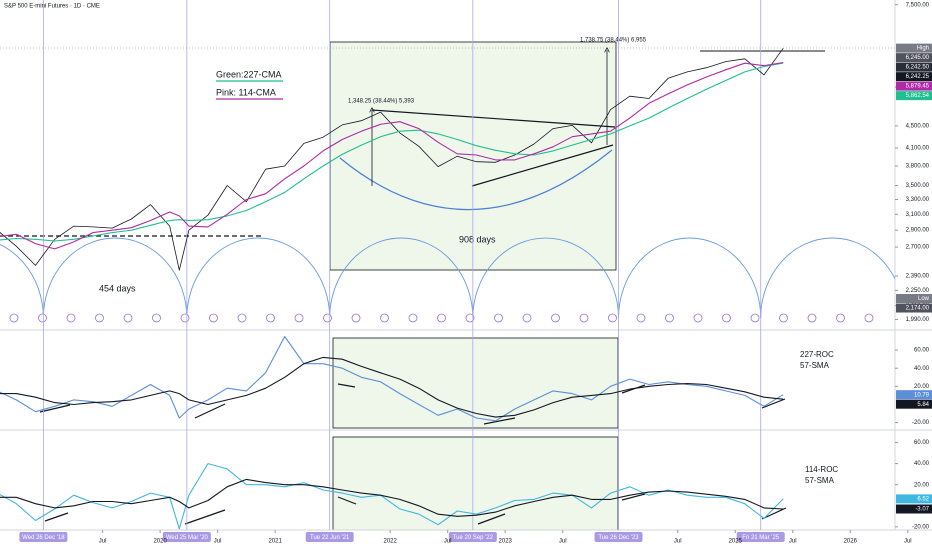 The height and width of the screenshot is (550, 932). I want to click on date-marker-label: Tue 26 Dec '23, so click(618, 538).